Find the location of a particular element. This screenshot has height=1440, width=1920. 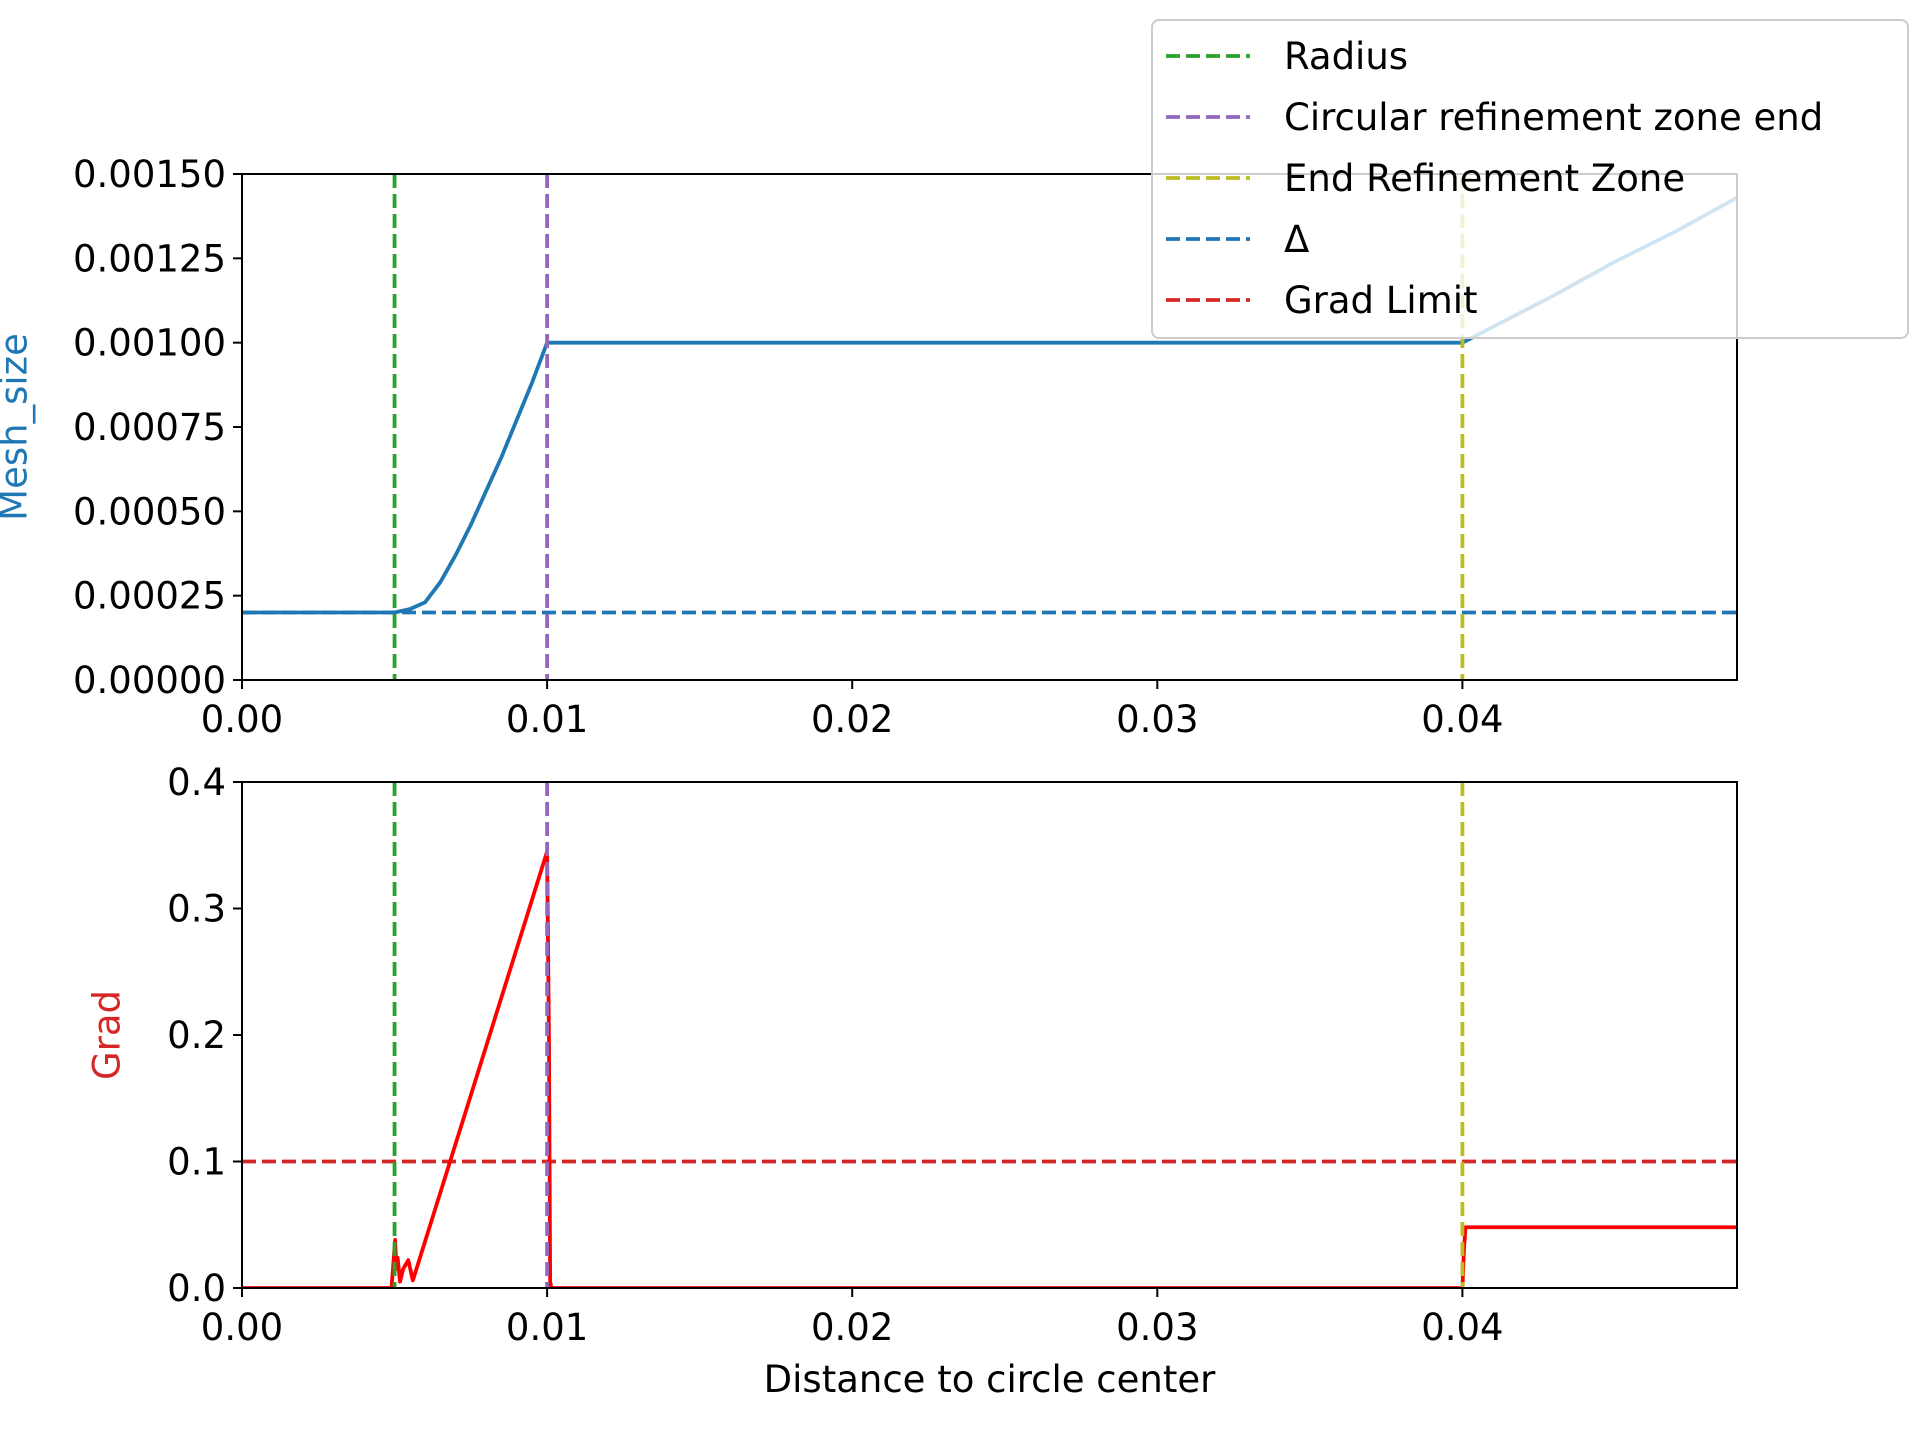

x-axis-label: Distance to circle center is located at coordinates (990, 1379).